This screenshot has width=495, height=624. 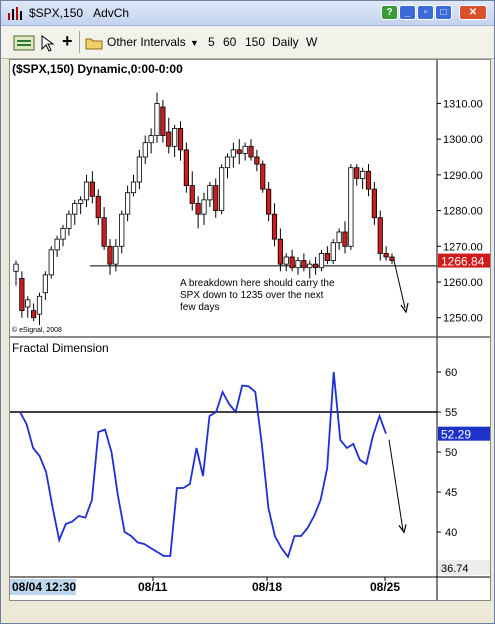 I want to click on price-tick-label: 1250.00, so click(x=463, y=319).